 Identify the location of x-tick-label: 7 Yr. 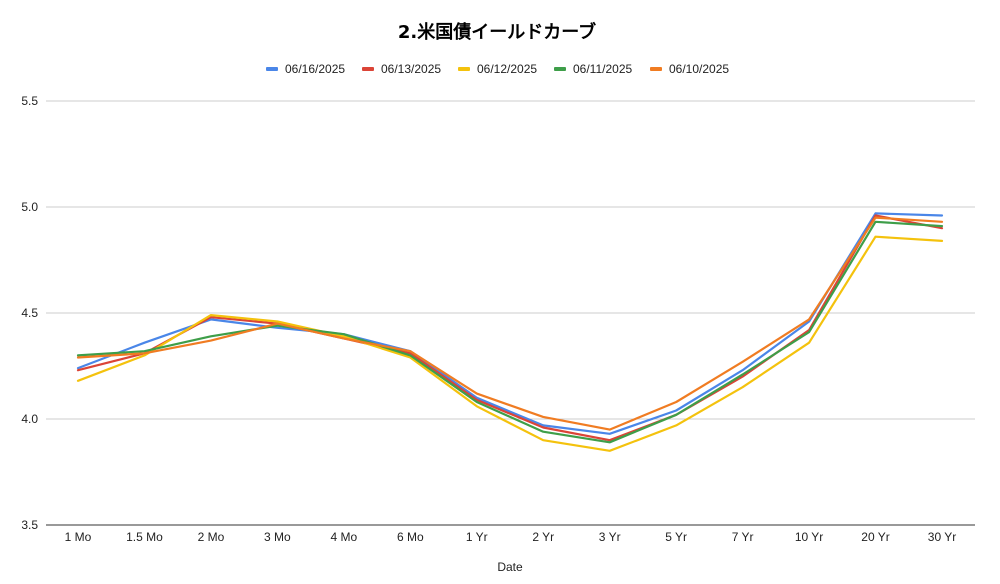
(743, 537).